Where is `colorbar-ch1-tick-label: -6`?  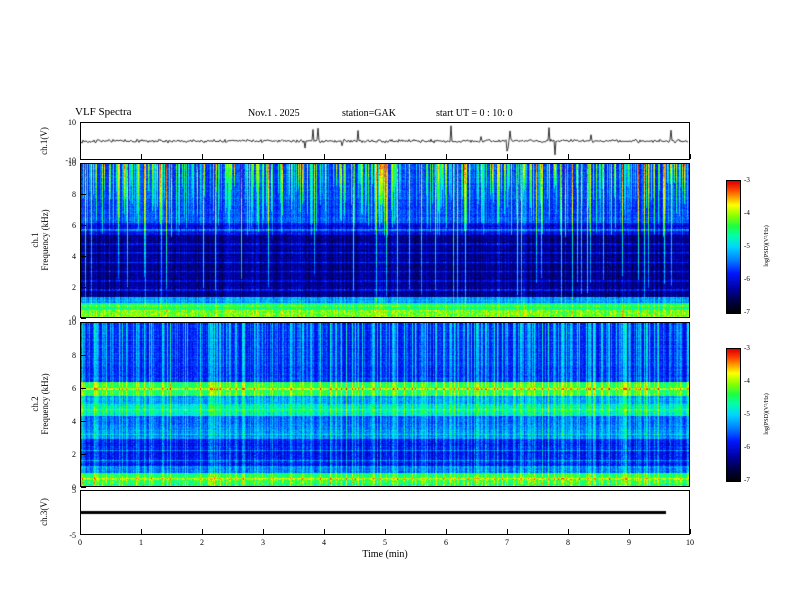
colorbar-ch1-tick-label: -6 is located at coordinates (747, 279).